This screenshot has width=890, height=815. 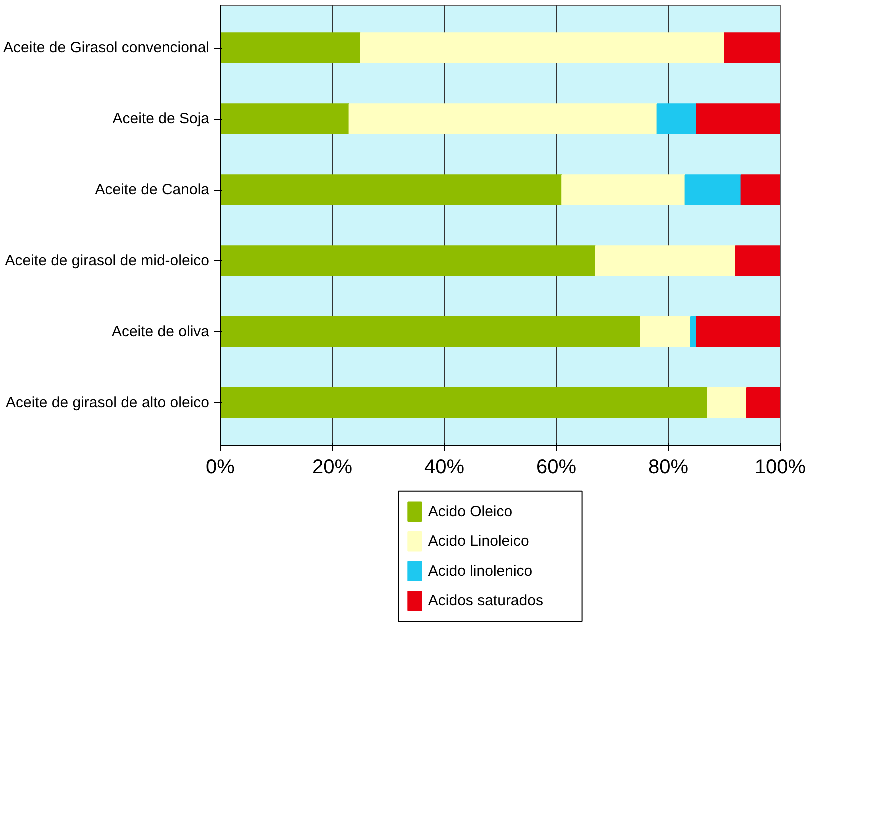 What do you see at coordinates (161, 331) in the screenshot?
I see `y-tick-label: Aceite de oliva` at bounding box center [161, 331].